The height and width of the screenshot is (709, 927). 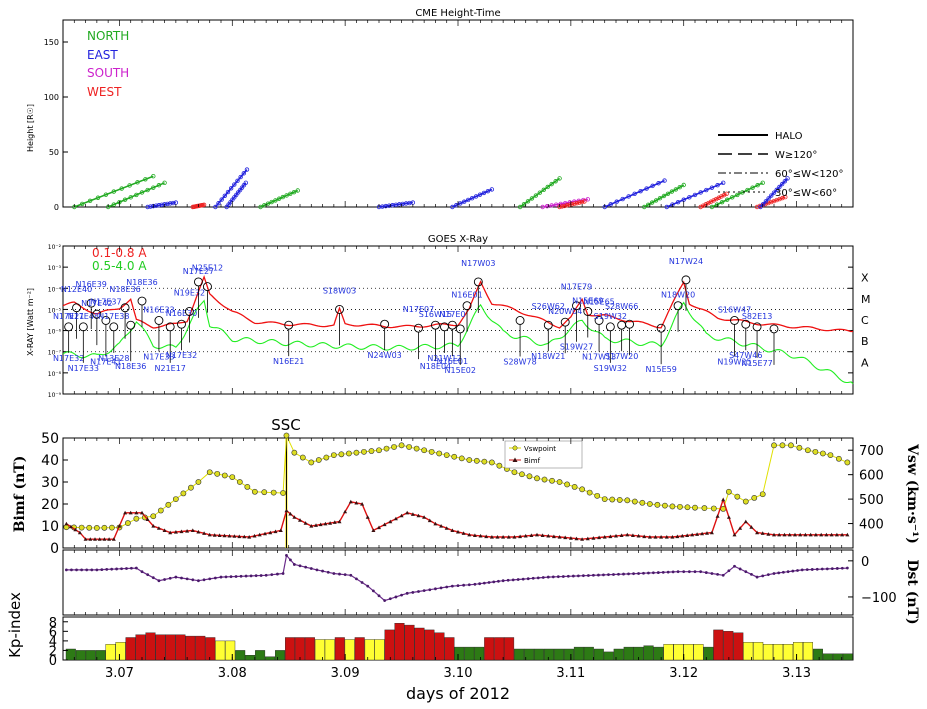 What do you see at coordinates (55, 374) in the screenshot?
I see `xray-ytick-label: 10⁻⁸` at bounding box center [55, 374].